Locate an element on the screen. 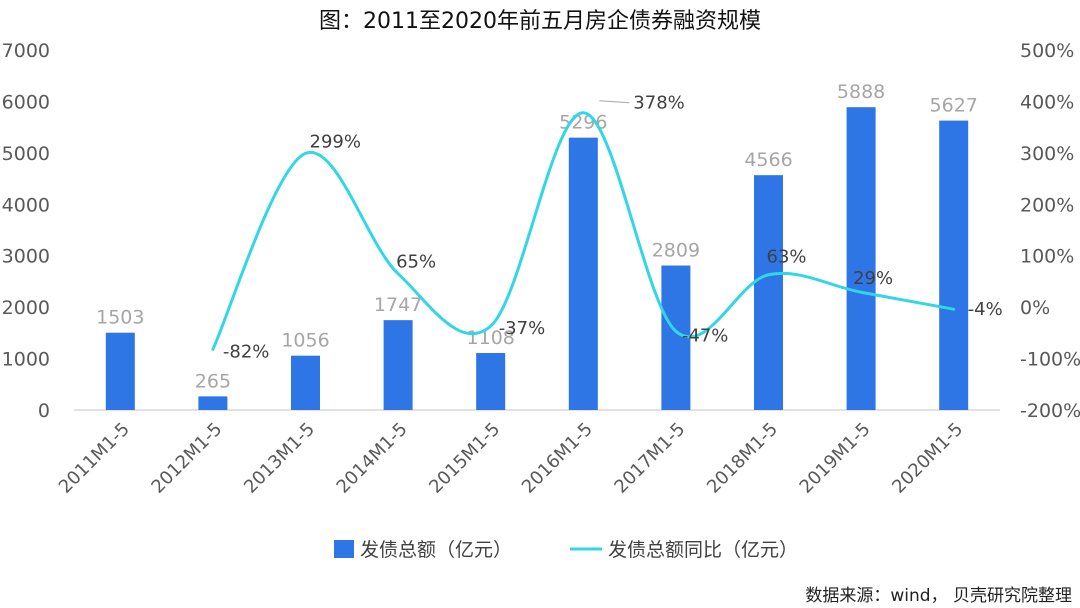 This screenshot has height=608, width=1080. y-left-tick-label: 2000 is located at coordinates (26, 308).